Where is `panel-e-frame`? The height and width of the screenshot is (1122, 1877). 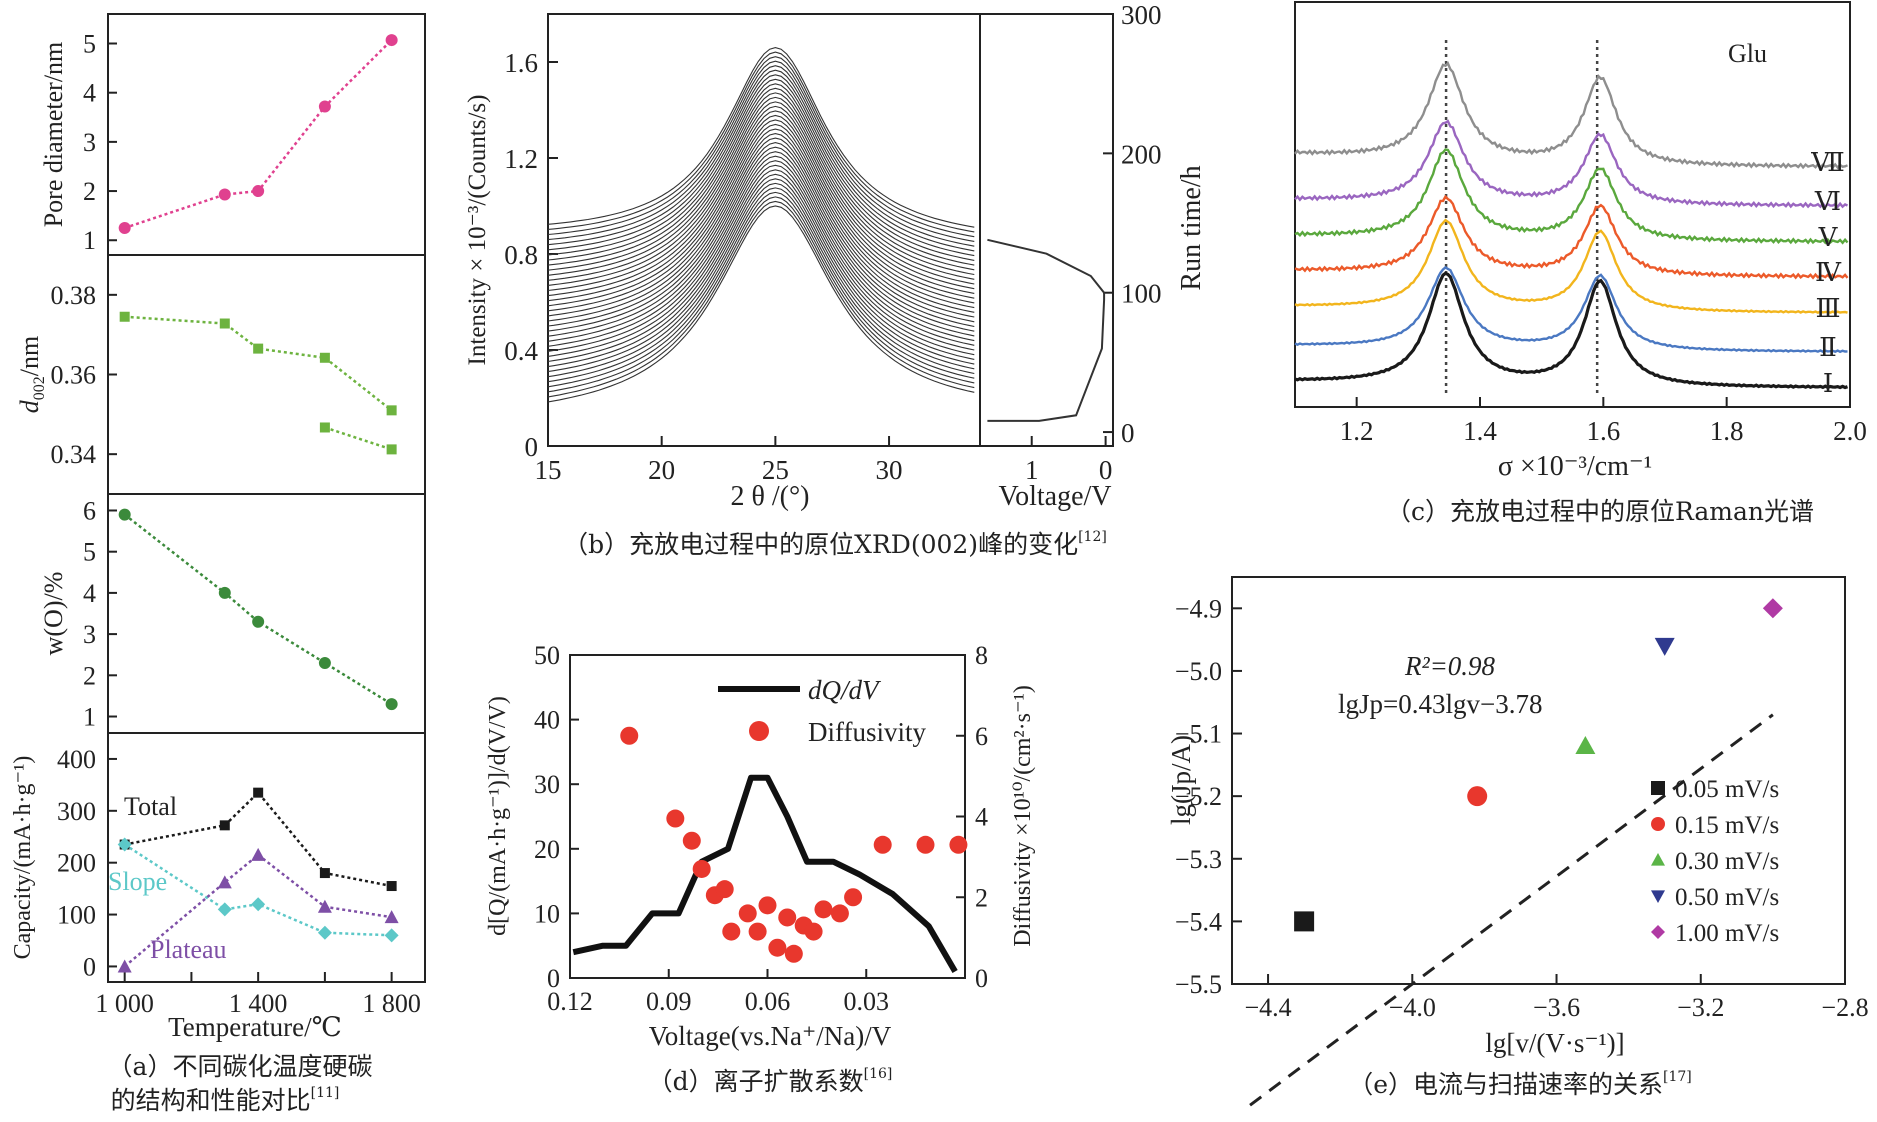
panel-e-frame is located at coordinates (1538, 780).